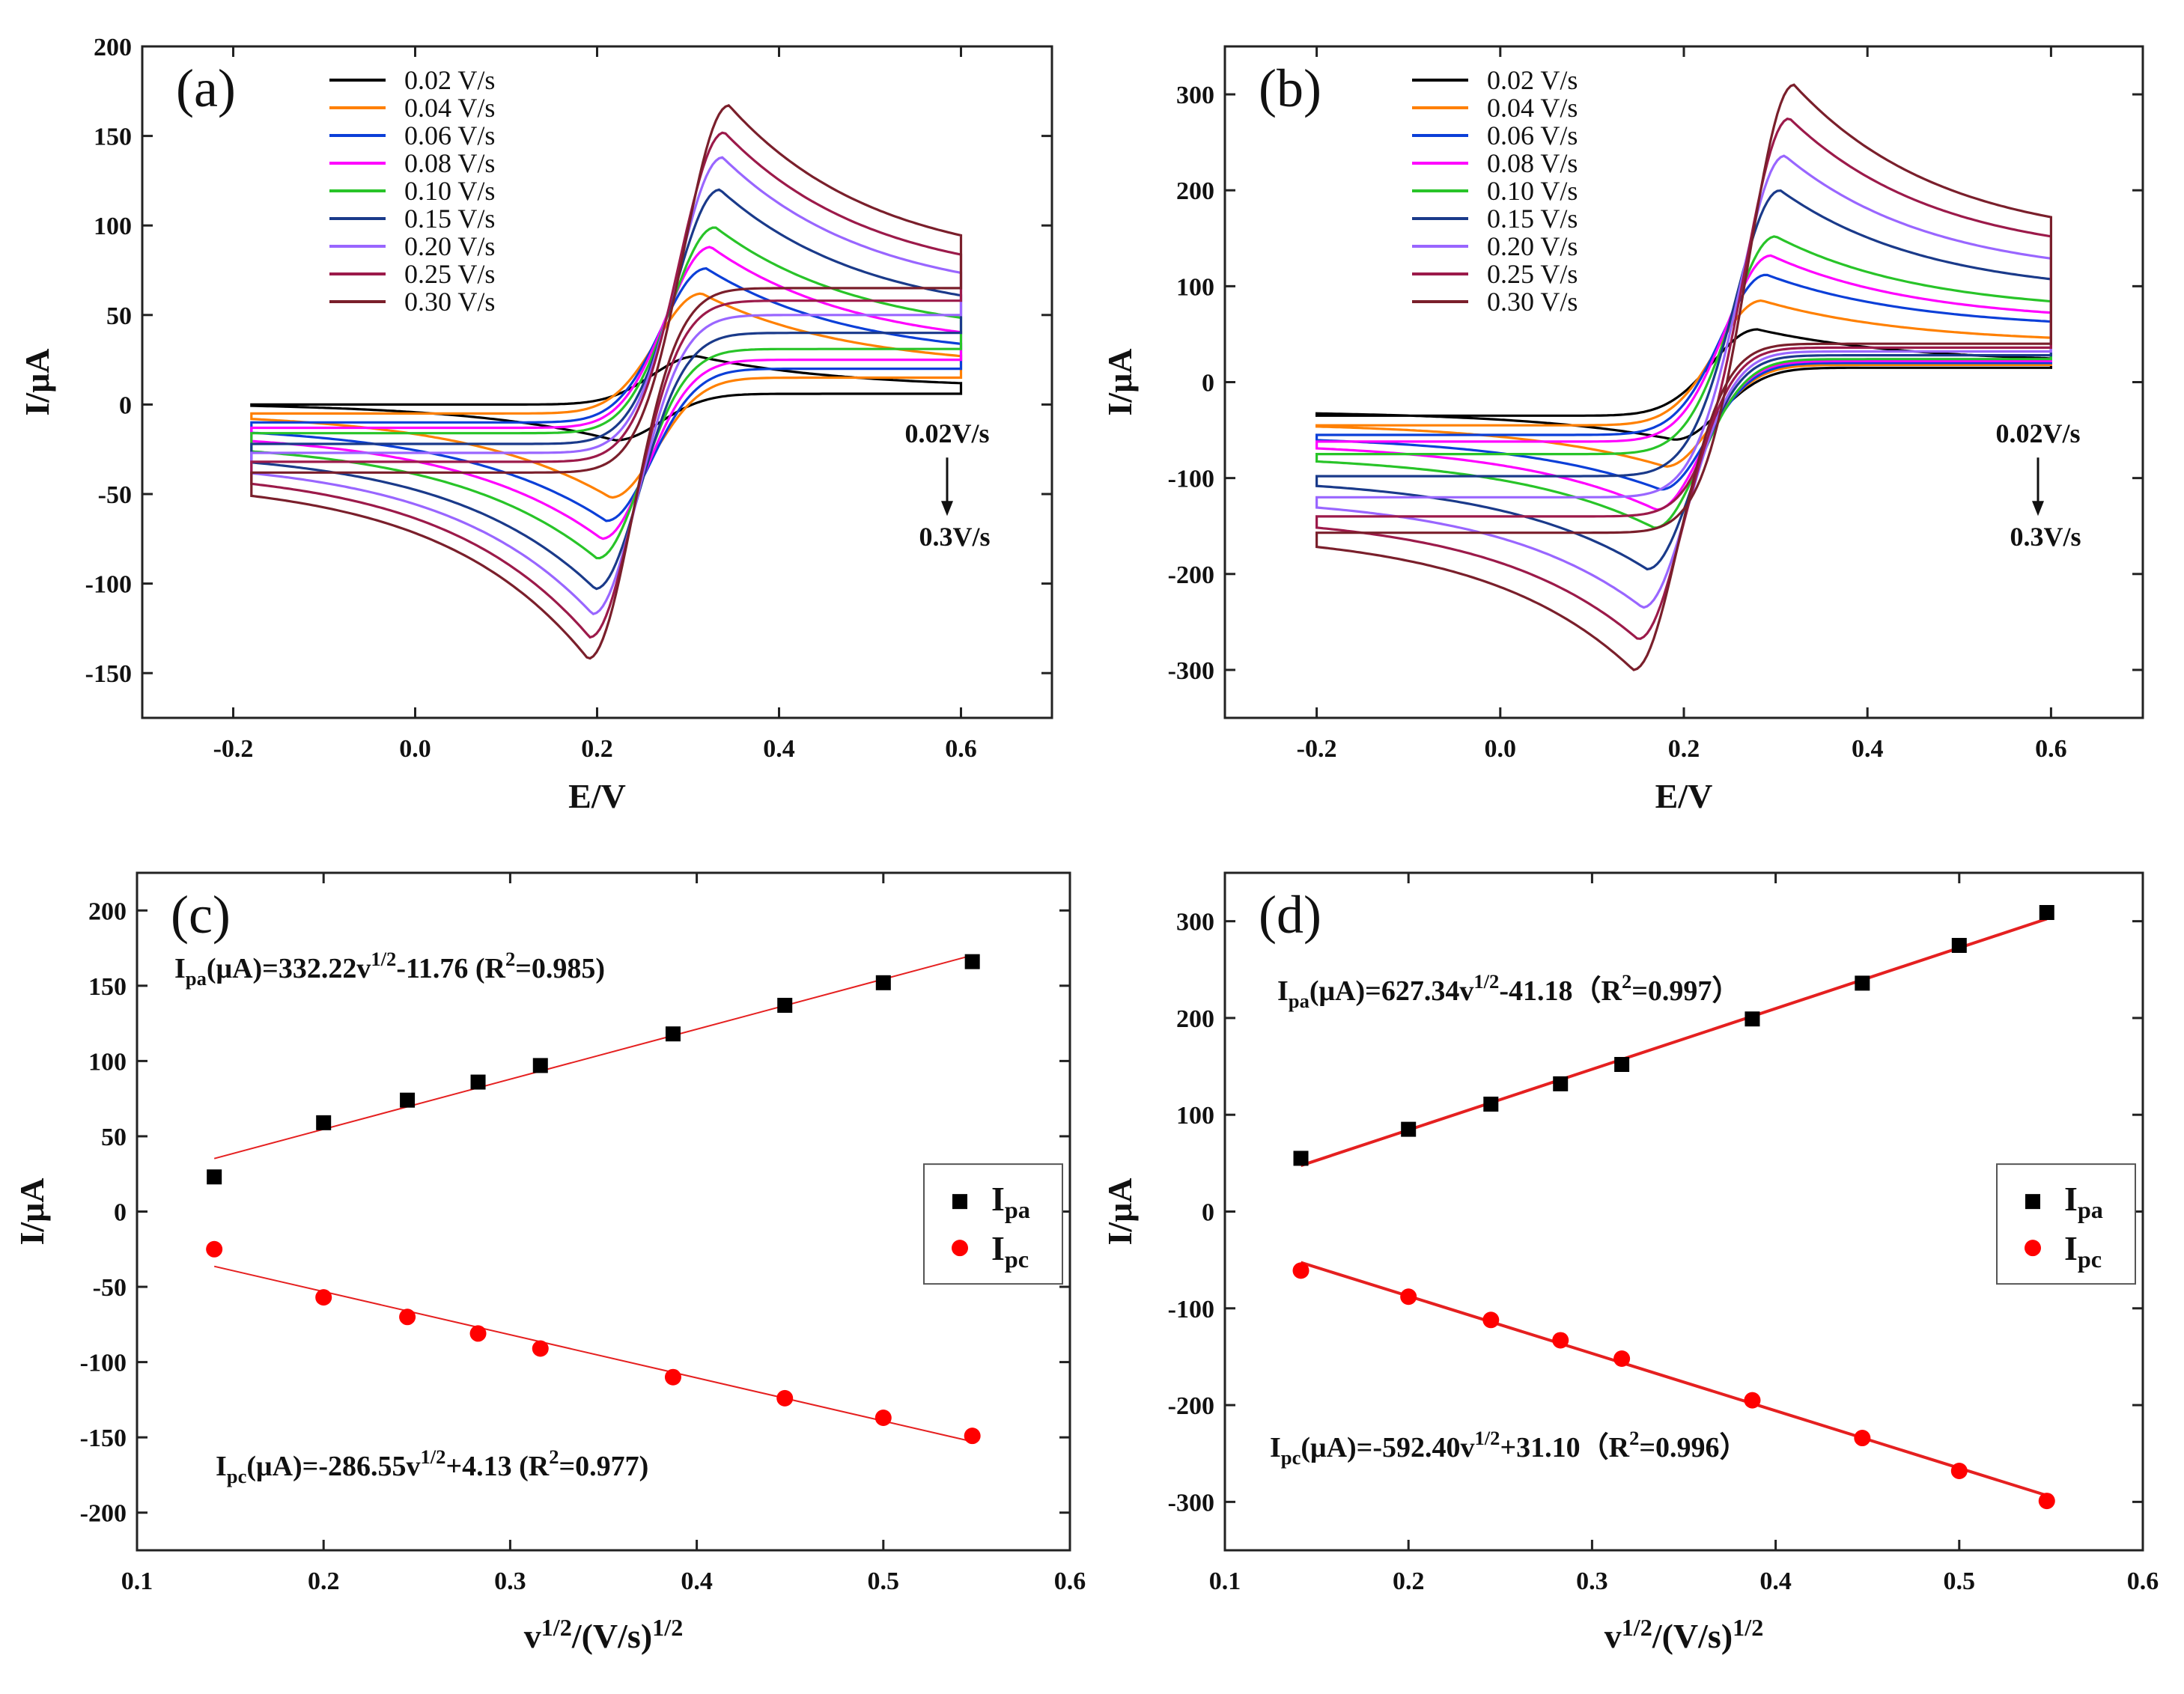 The image size is (2184, 1694). I want to click on legend-label-b-3: 0.08 V/s, so click(1532, 163).